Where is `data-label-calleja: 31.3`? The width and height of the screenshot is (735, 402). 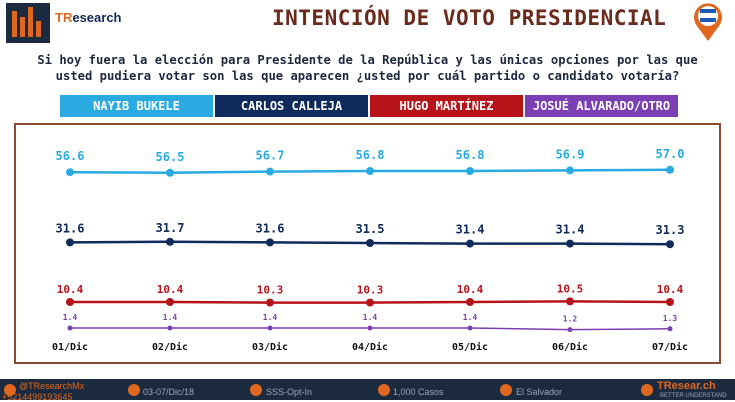 data-label-calleja: 31.3 is located at coordinates (670, 230).